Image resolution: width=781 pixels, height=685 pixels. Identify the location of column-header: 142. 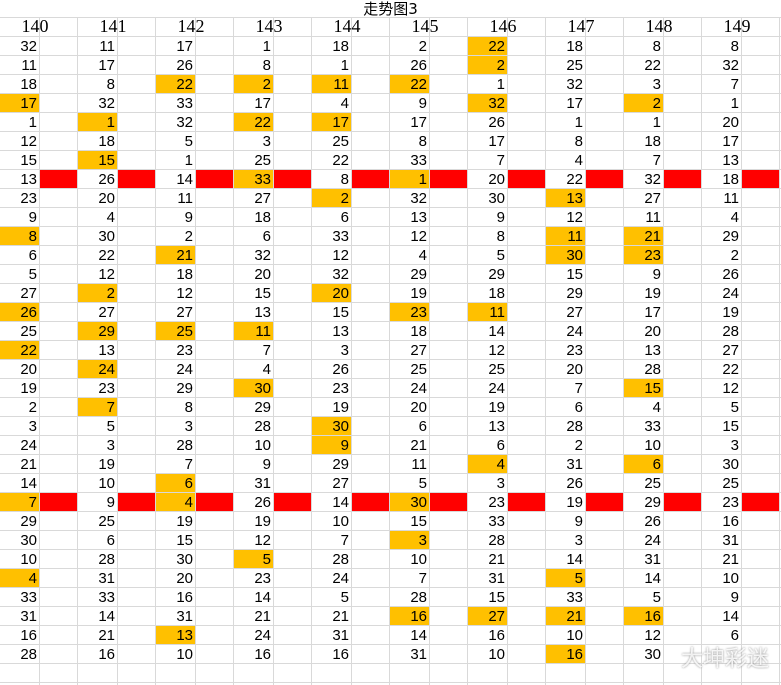
(191, 26).